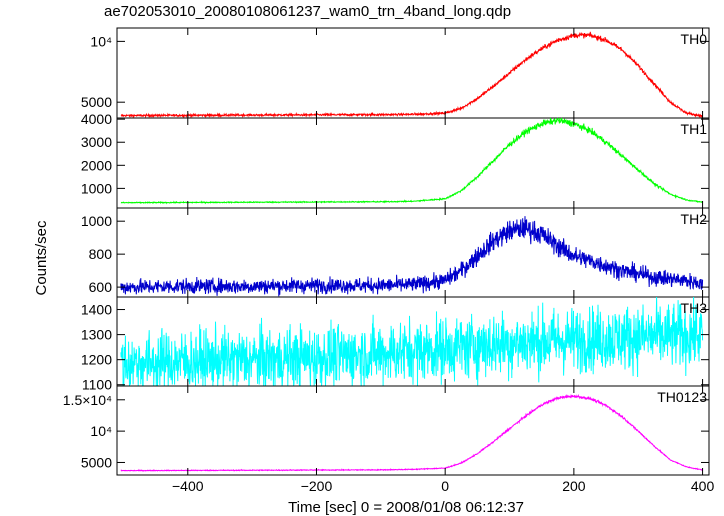 Image resolution: width=724 pixels, height=516 pixels. What do you see at coordinates (682, 397) in the screenshot?
I see `series-label-th0123: TH0123` at bounding box center [682, 397].